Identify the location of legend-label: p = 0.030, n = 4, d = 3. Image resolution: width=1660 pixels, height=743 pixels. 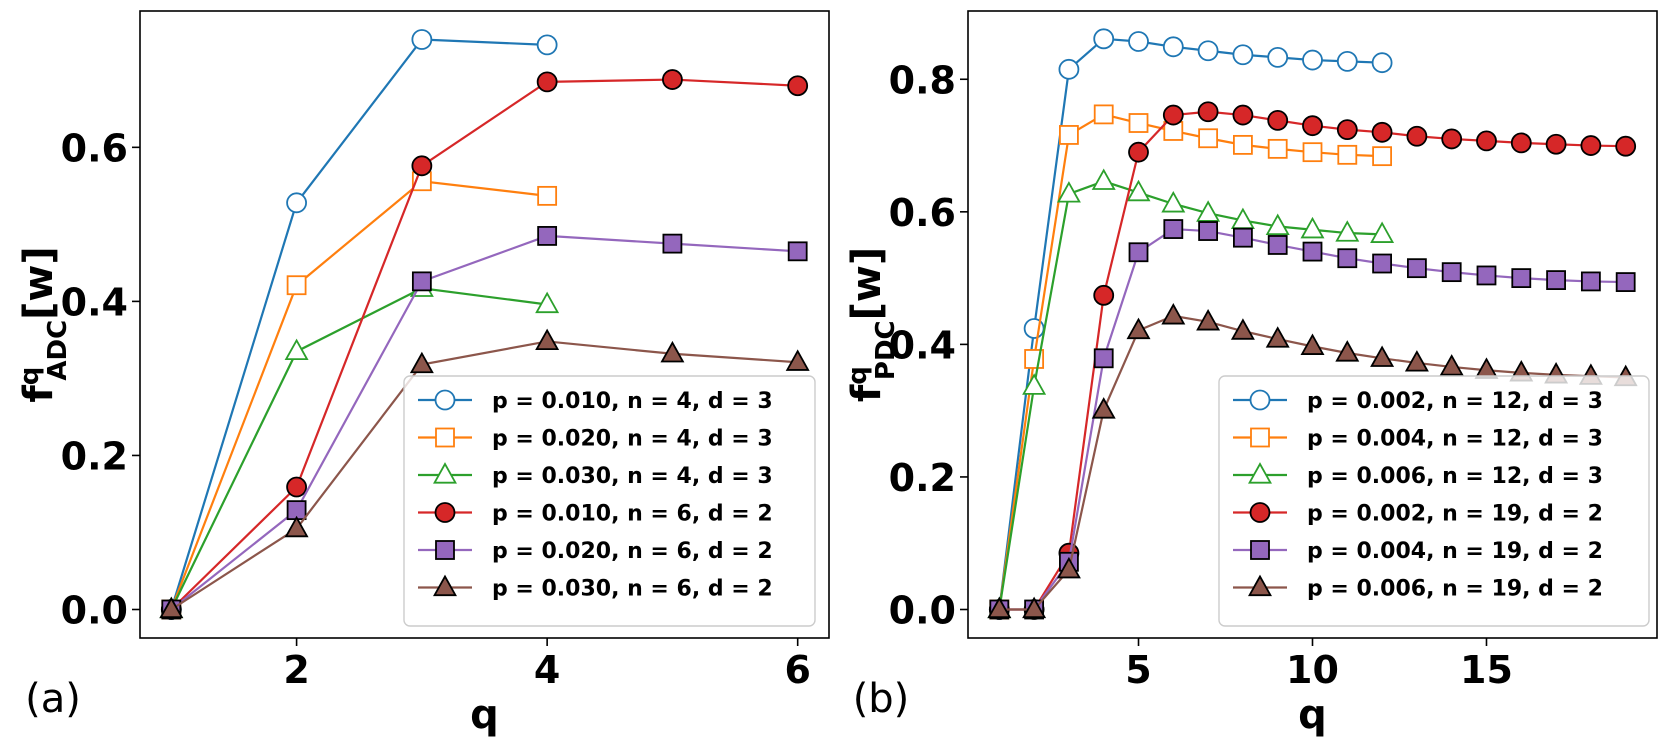
(632, 476).